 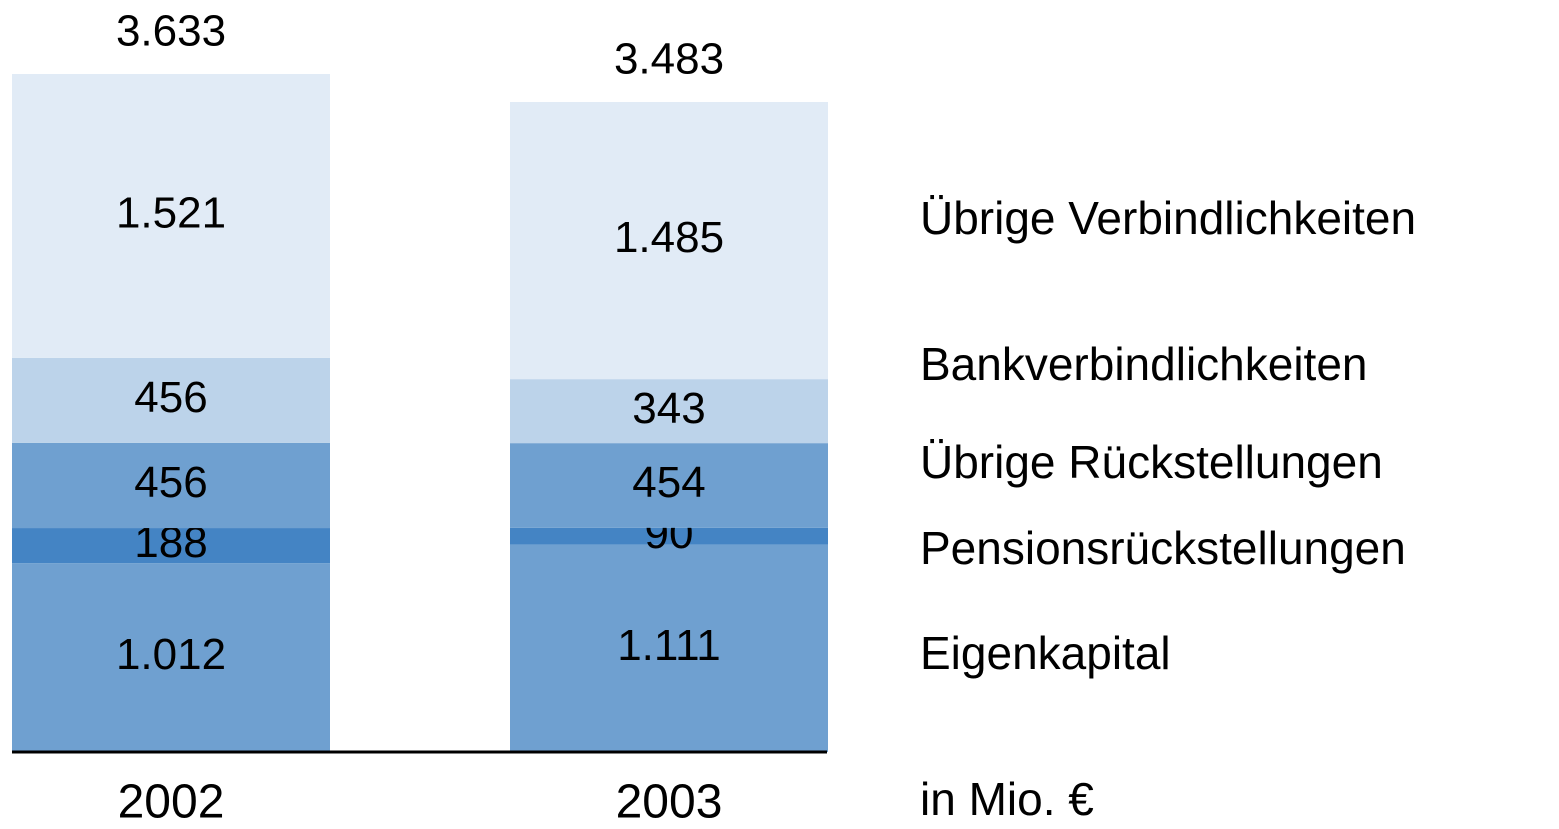 What do you see at coordinates (668, 482) in the screenshot?
I see `value-label: 454` at bounding box center [668, 482].